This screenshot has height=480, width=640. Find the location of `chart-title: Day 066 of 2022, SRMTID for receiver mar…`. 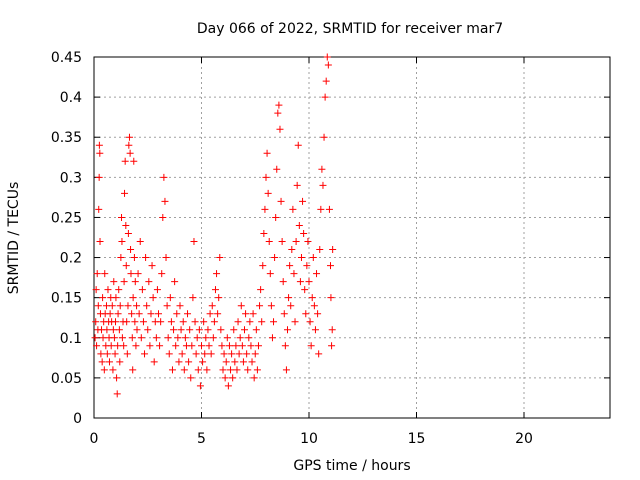

chart-title: Day 066 of 2022, SRMTID for receiver mar… is located at coordinates (350, 29).